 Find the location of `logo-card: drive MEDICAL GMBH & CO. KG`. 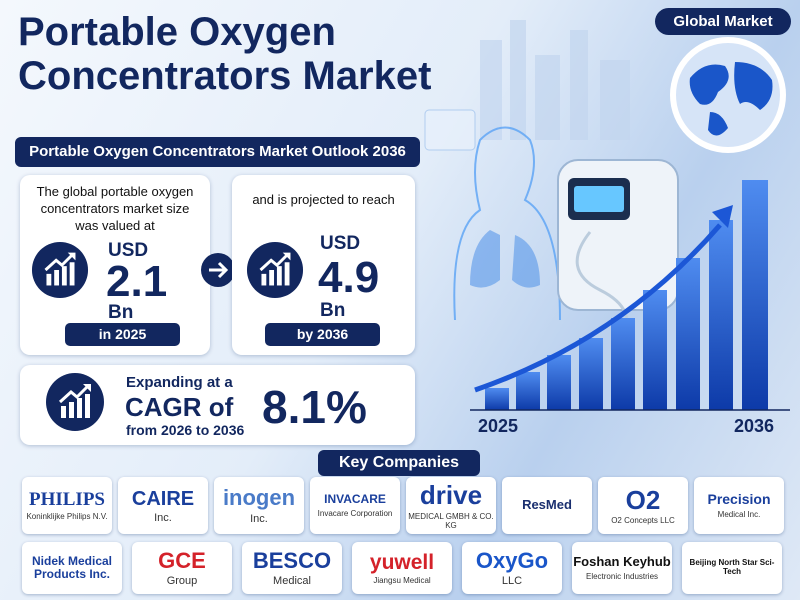

logo-card: drive MEDICAL GMBH & CO. KG is located at coordinates (451, 505).